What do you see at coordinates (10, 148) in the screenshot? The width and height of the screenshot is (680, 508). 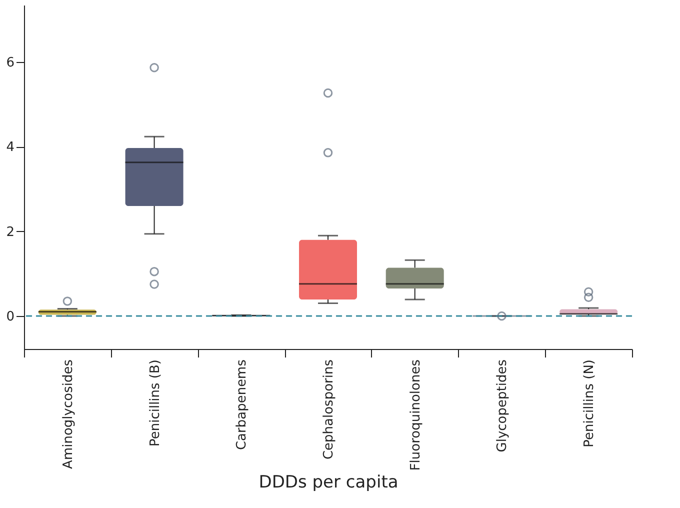 I see `y-tick-label: 4` at bounding box center [10, 148].